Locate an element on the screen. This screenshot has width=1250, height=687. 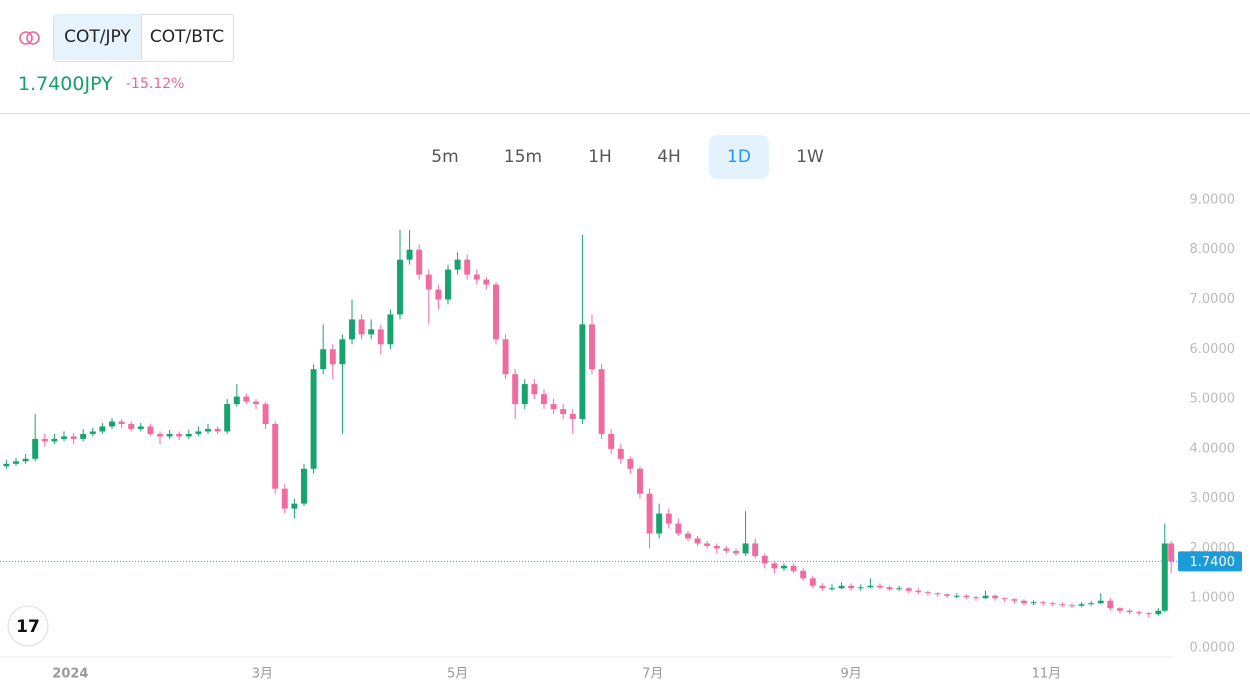
price: 1.7400JPY is located at coordinates (65, 84).